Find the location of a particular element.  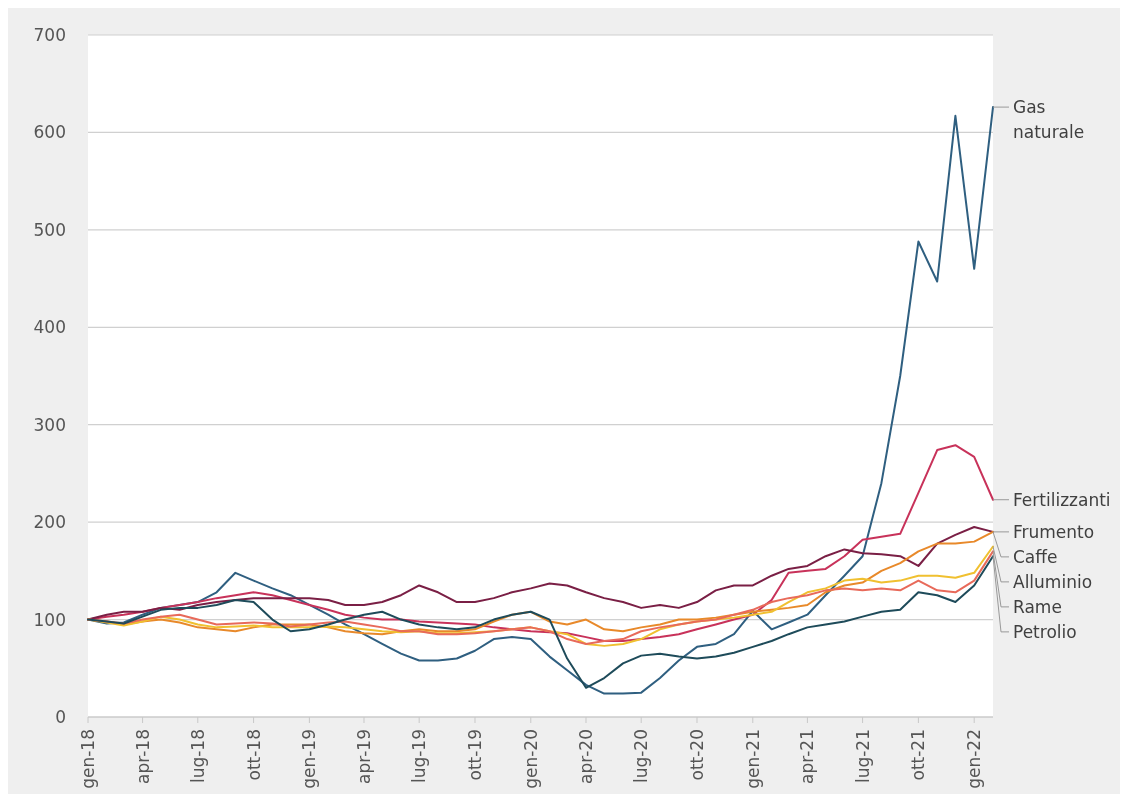

x-tick-label: gen-18 is located at coordinates (87, 759).